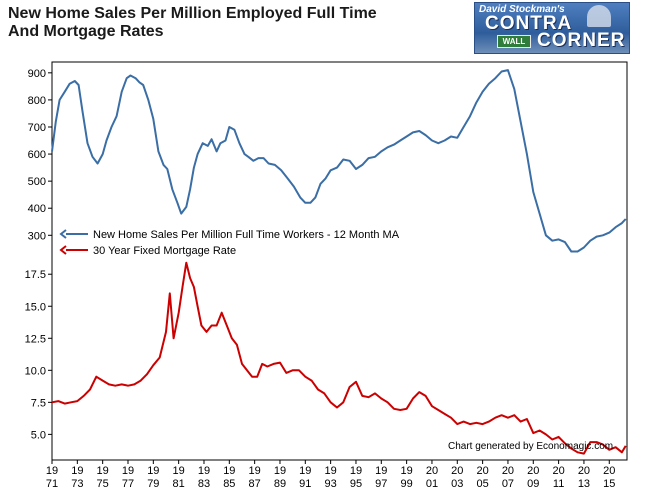 This screenshot has height=490, width=650. I want to click on legend-mortgage-rate-arrow-icon, so click(63, 250).